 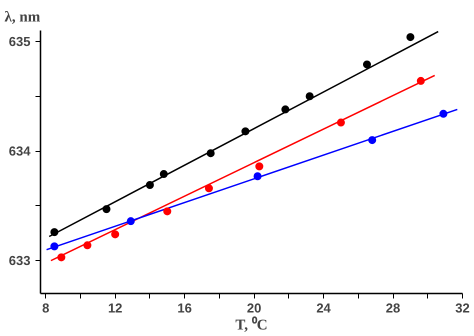 I want to click on y-tick-label: 633, so click(x=19, y=260).